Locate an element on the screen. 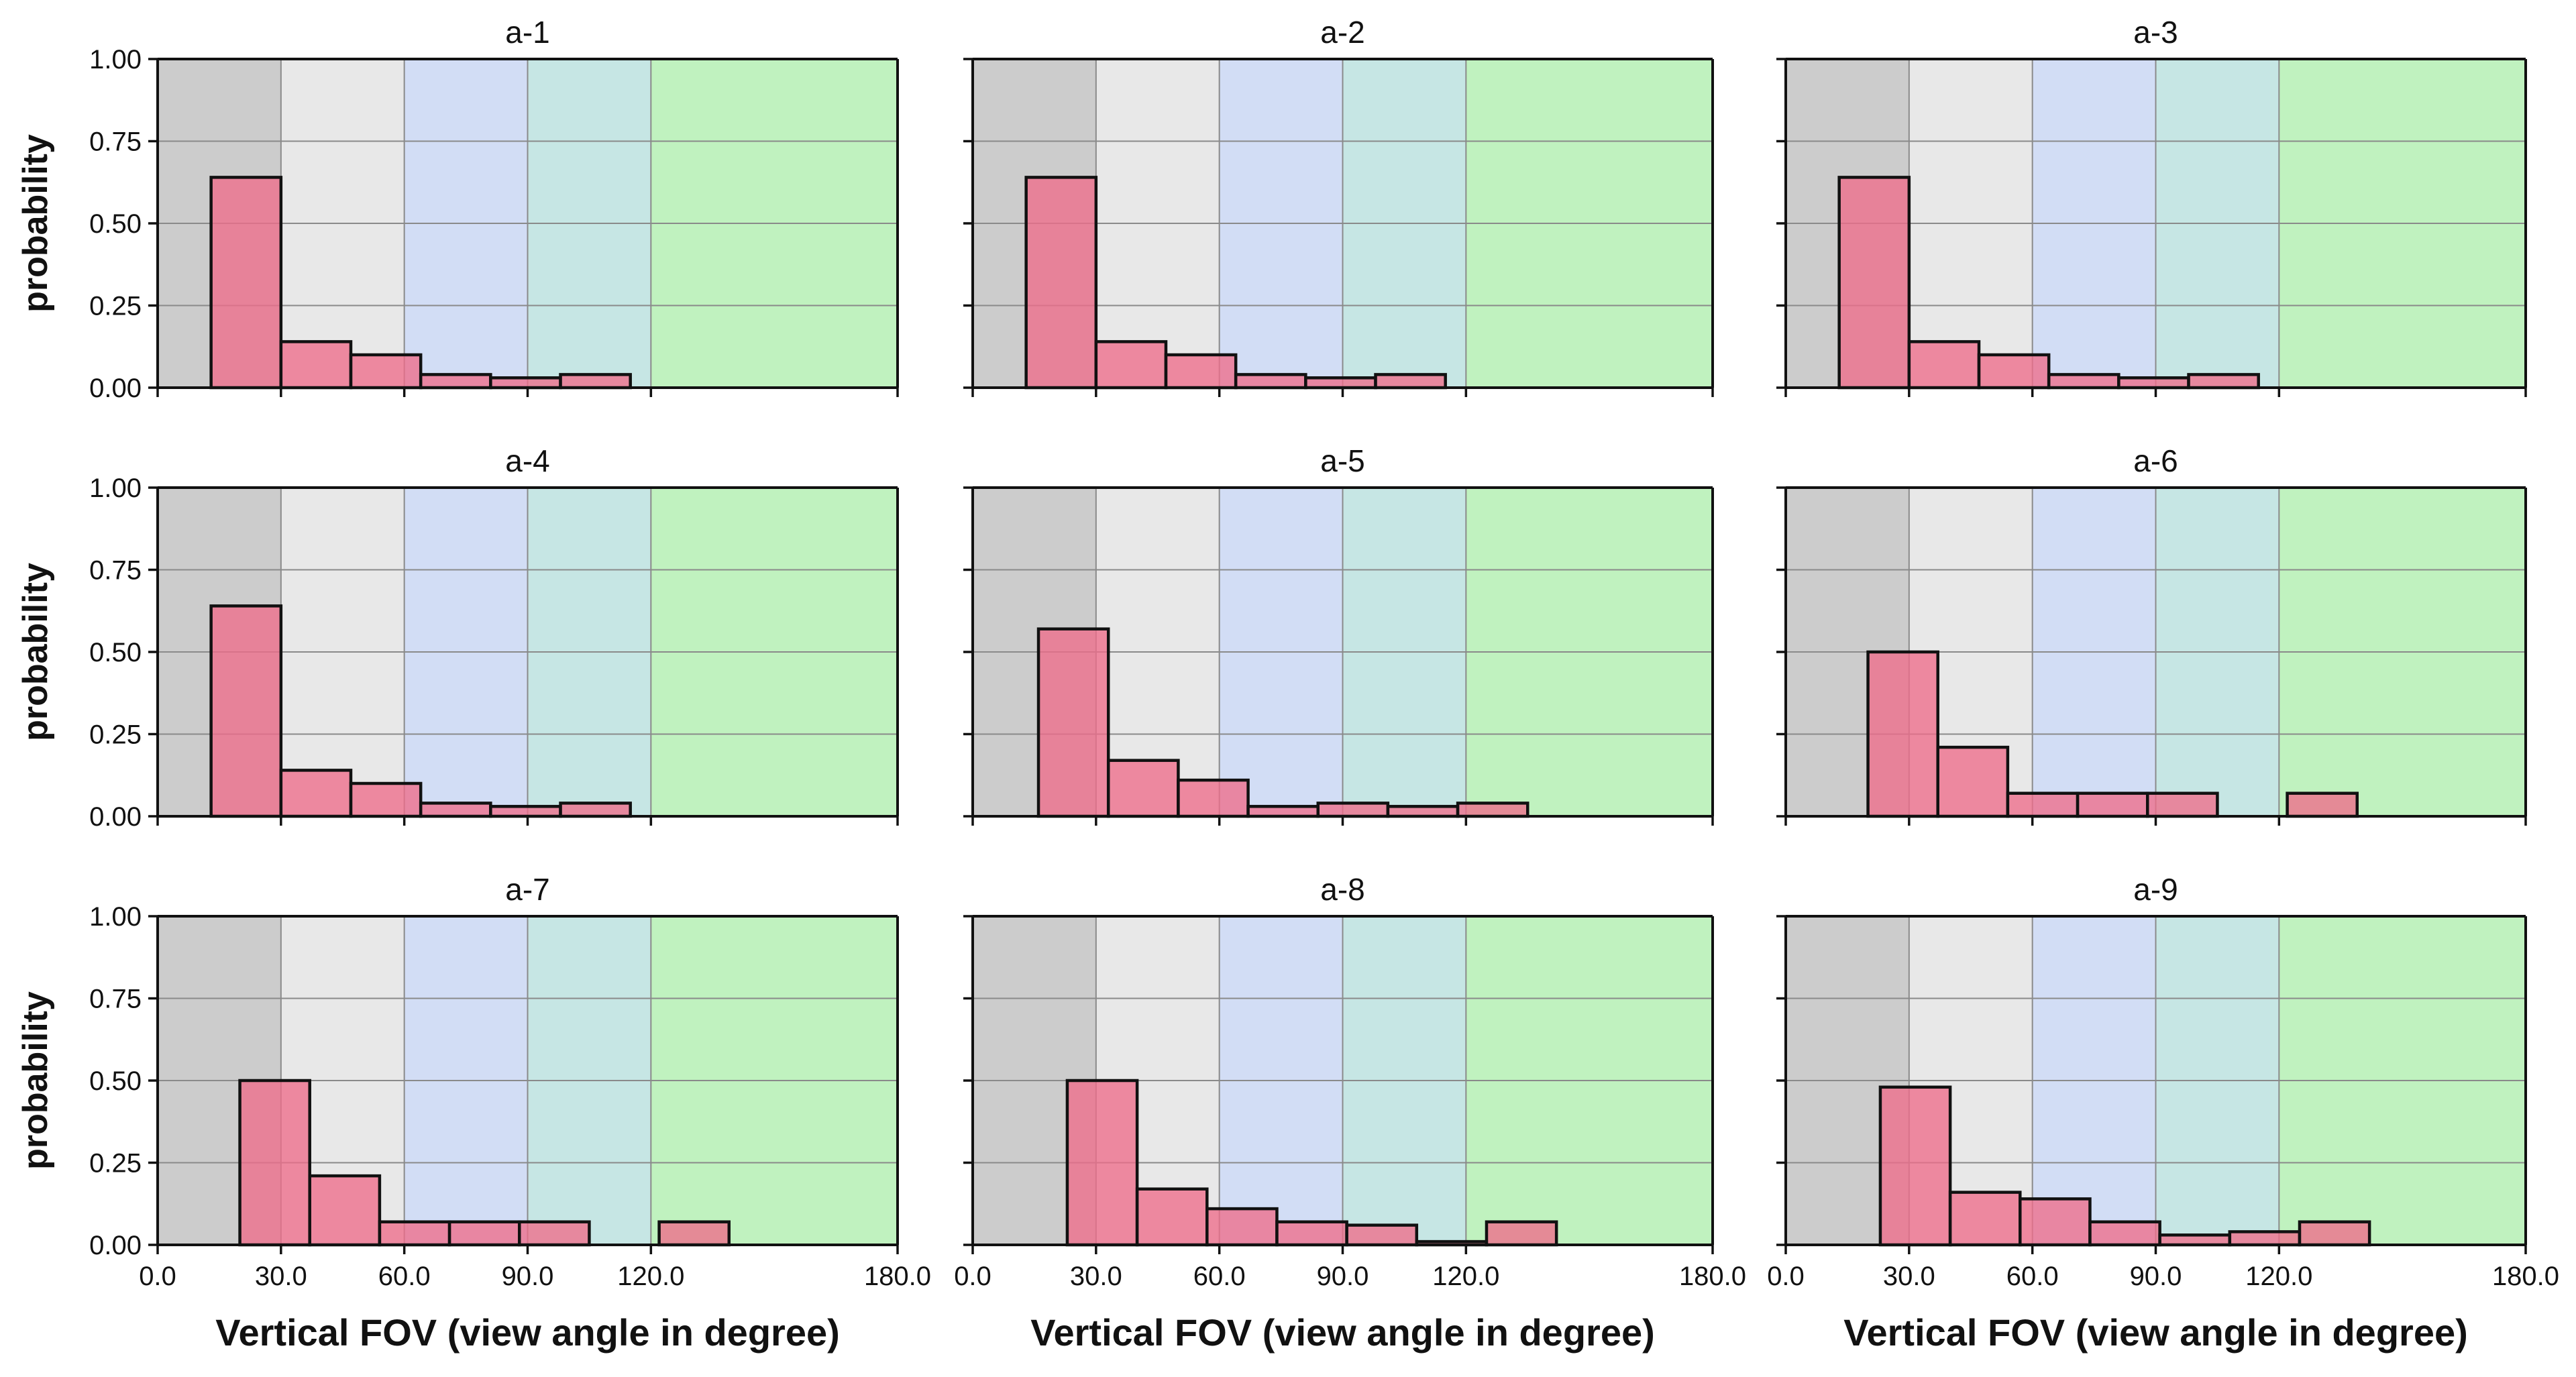 This screenshot has width=2576, height=1377. panel-title: a-4 is located at coordinates (527, 460).